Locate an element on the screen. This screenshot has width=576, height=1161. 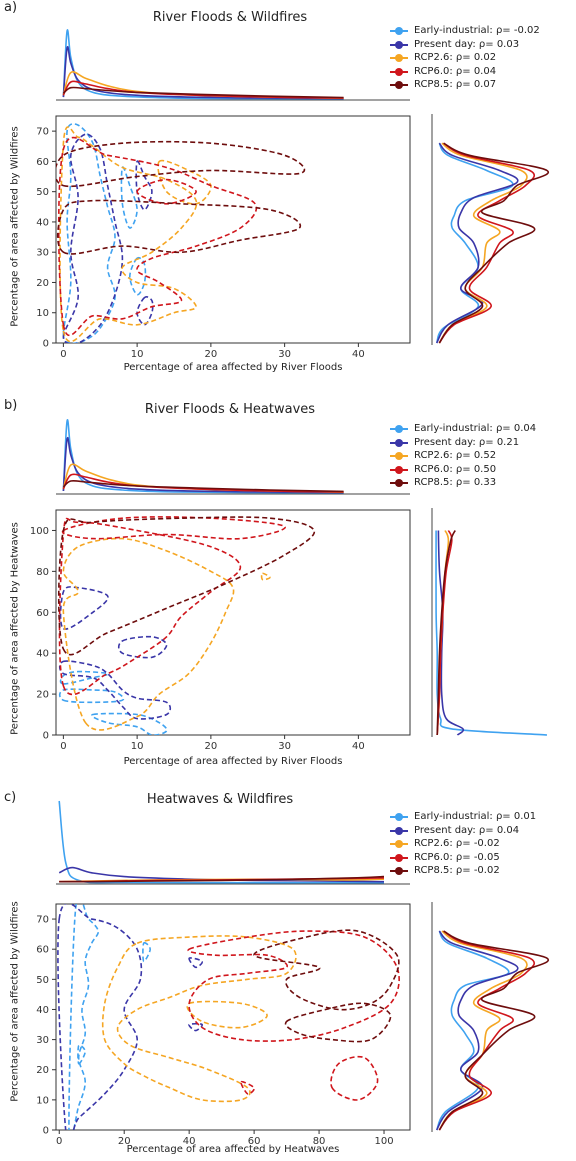
panel-title: River Floods & Wildfires is located at coordinates (230, 17).